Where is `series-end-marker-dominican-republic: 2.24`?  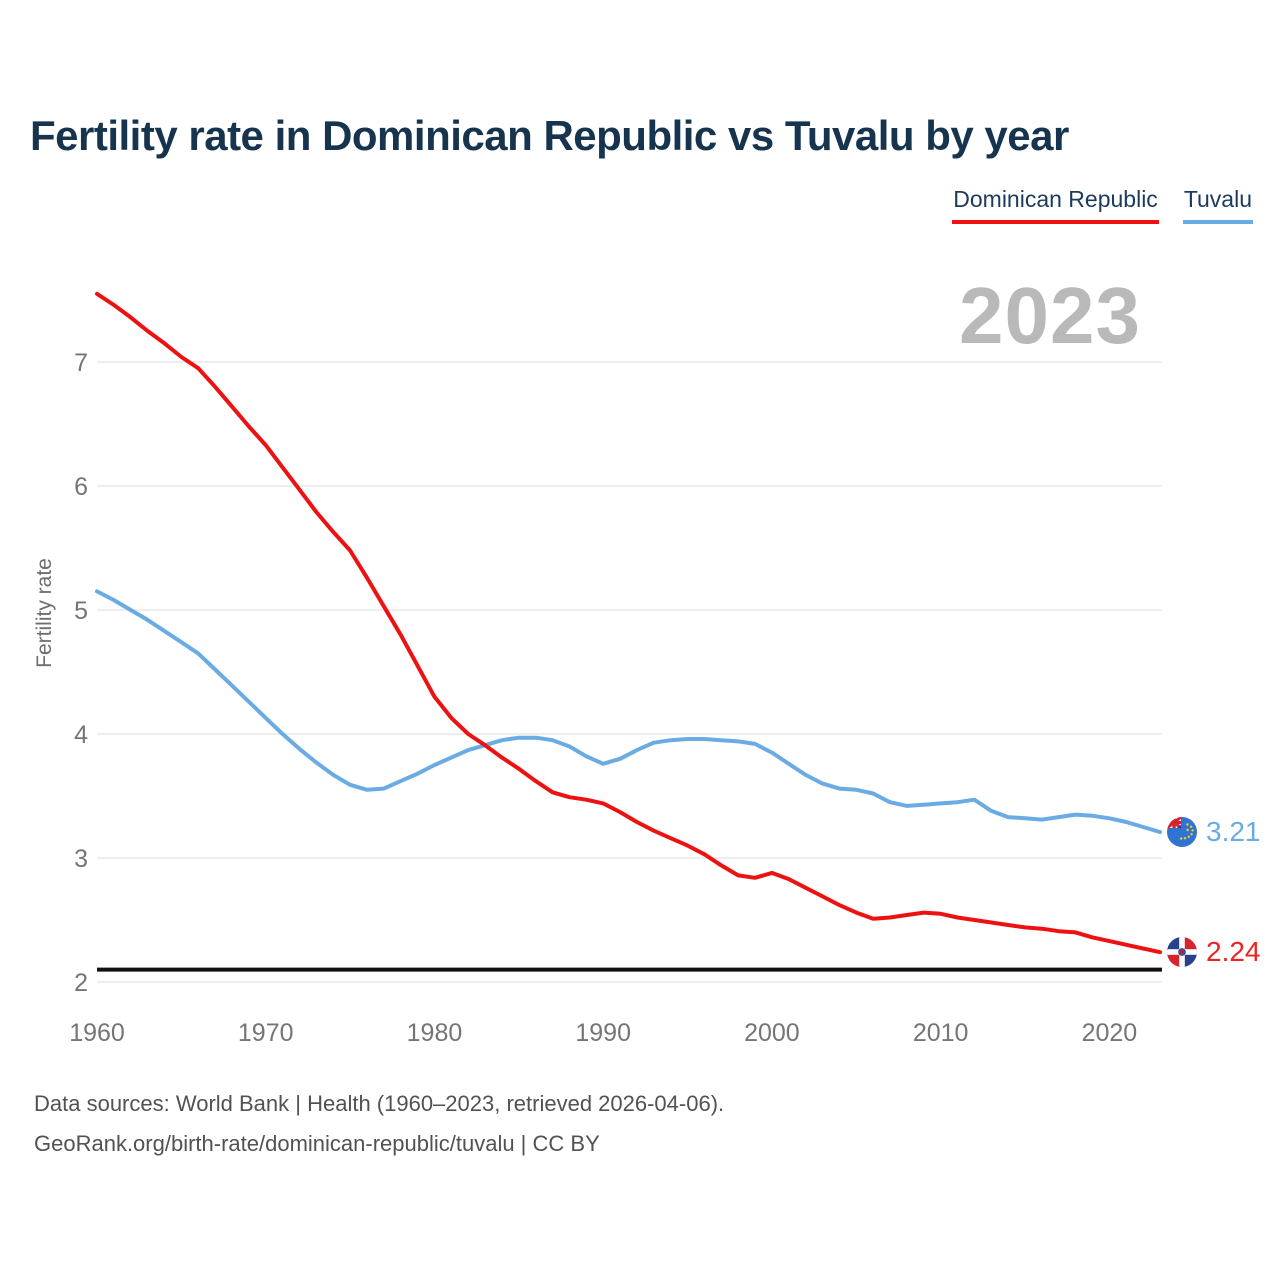 series-end-marker-dominican-republic: 2.24 is located at coordinates (1214, 952).